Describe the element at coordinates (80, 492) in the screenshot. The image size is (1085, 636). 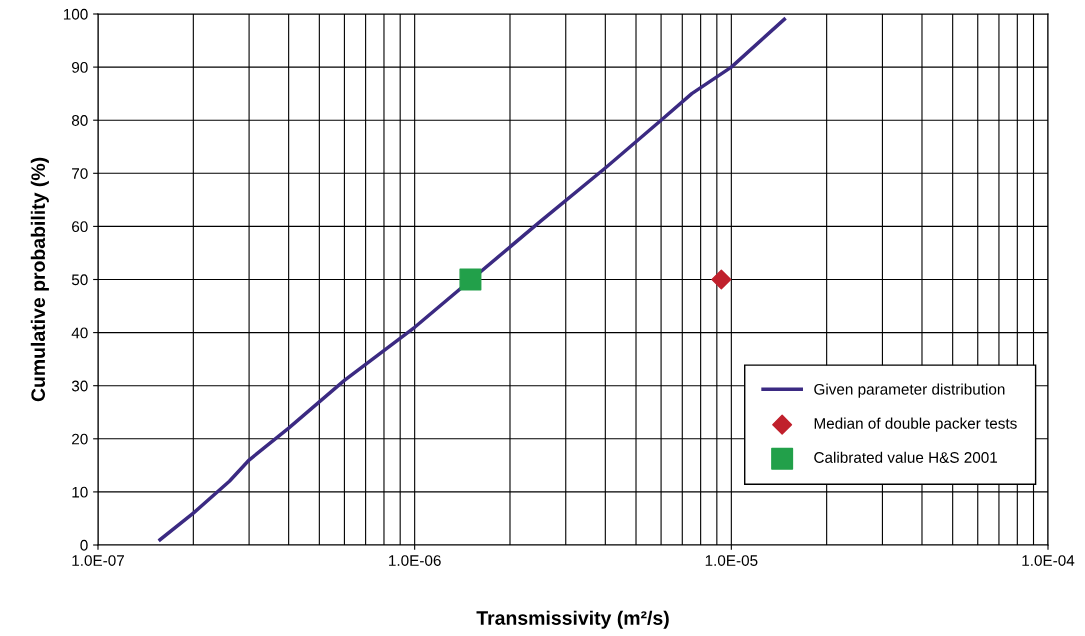
I see `y-tick-label: 10` at that location.